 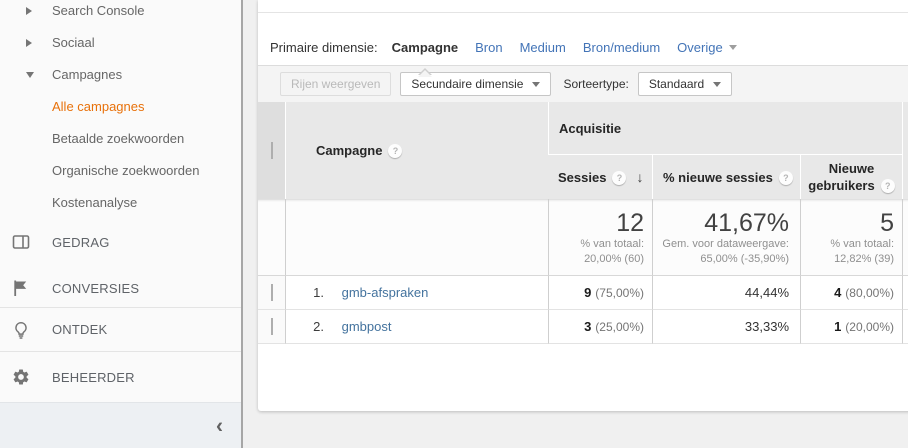 I want to click on tab-overige-label: Overige, so click(x=700, y=47).